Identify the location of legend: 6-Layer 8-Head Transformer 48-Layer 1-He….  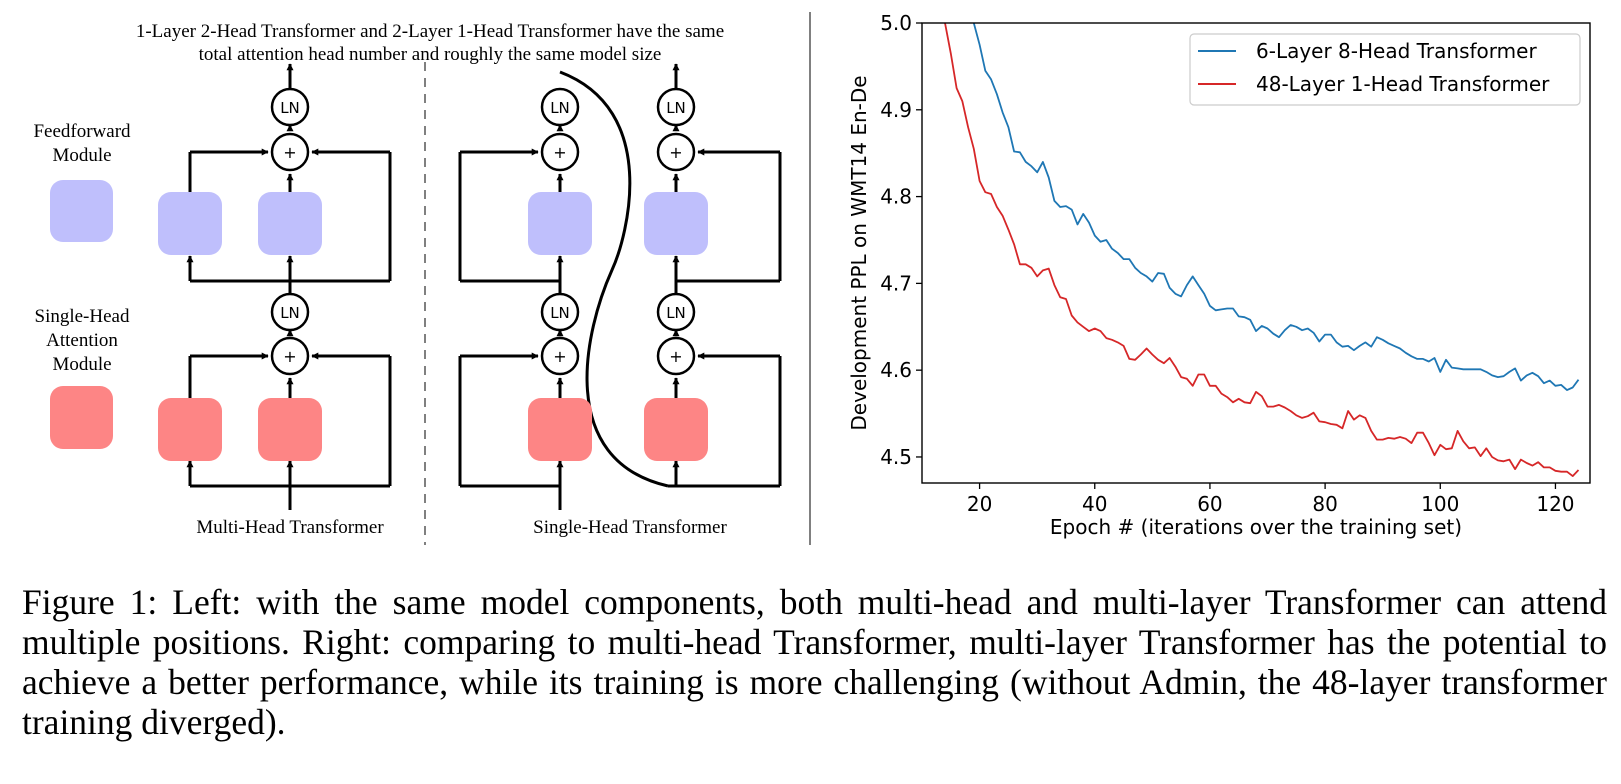
(1385, 69).